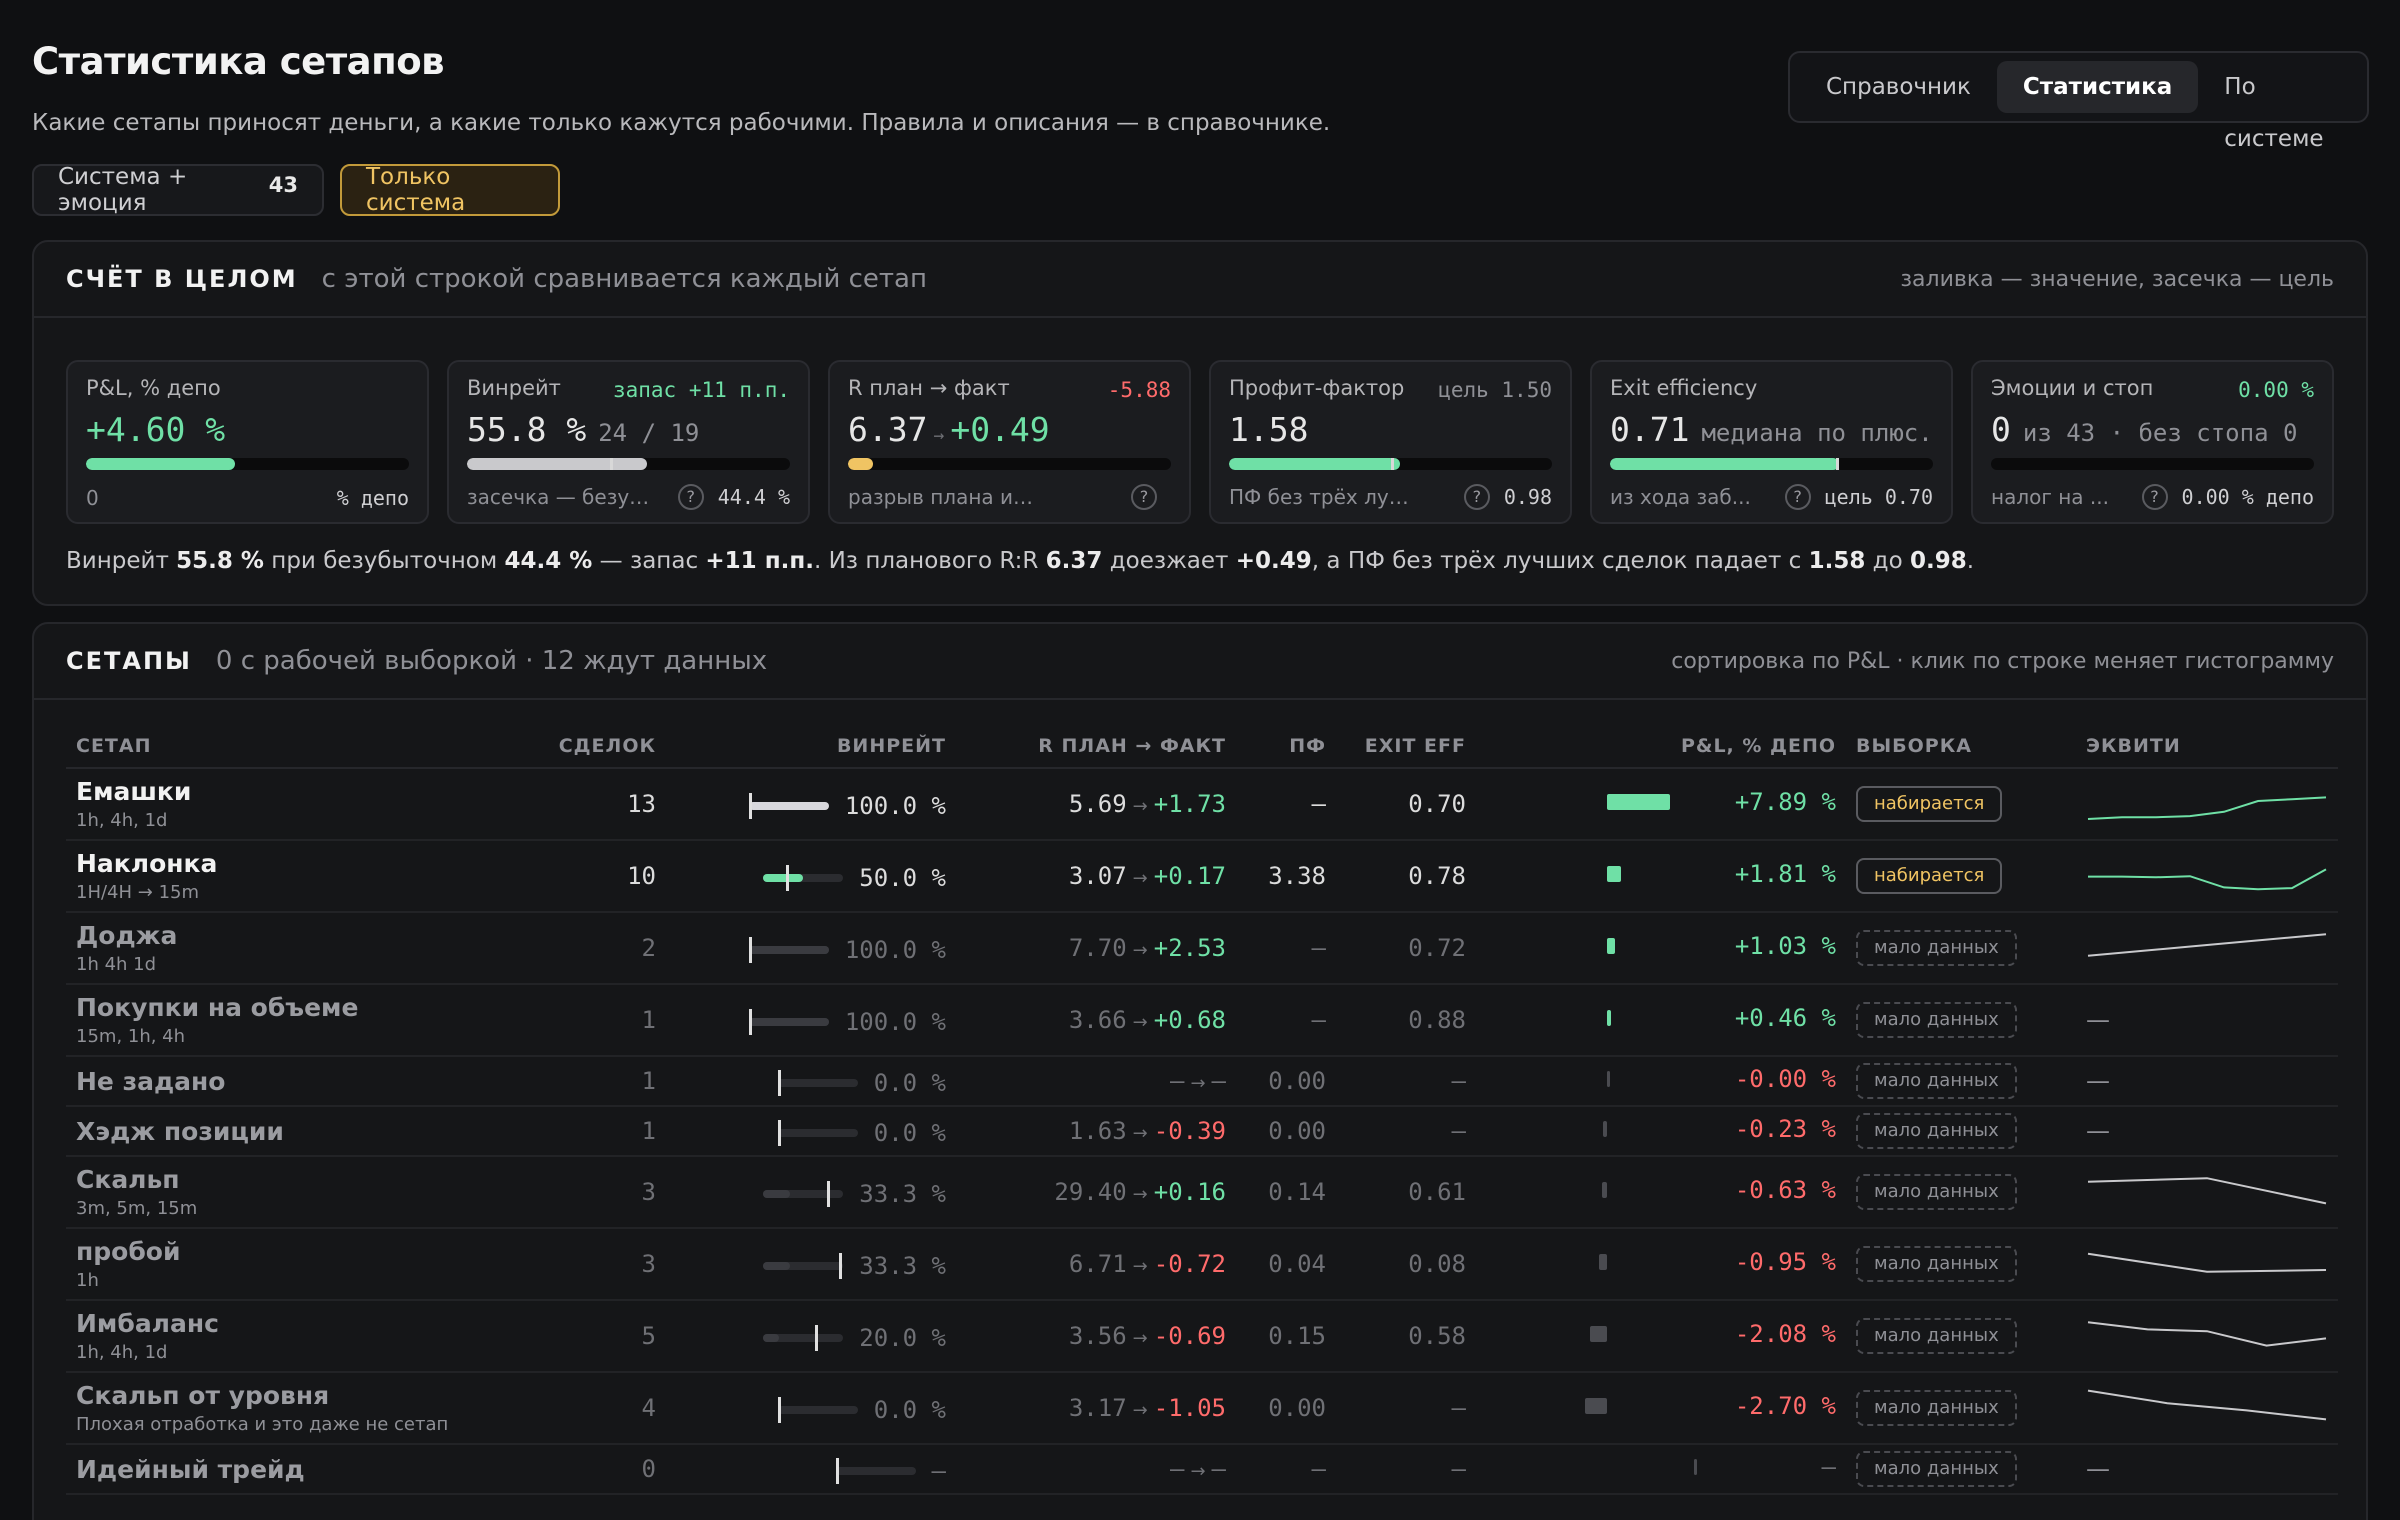 Image resolution: width=2400 pixels, height=1520 pixels. I want to click on pf-cell: 0.15, so click(1286, 1336).